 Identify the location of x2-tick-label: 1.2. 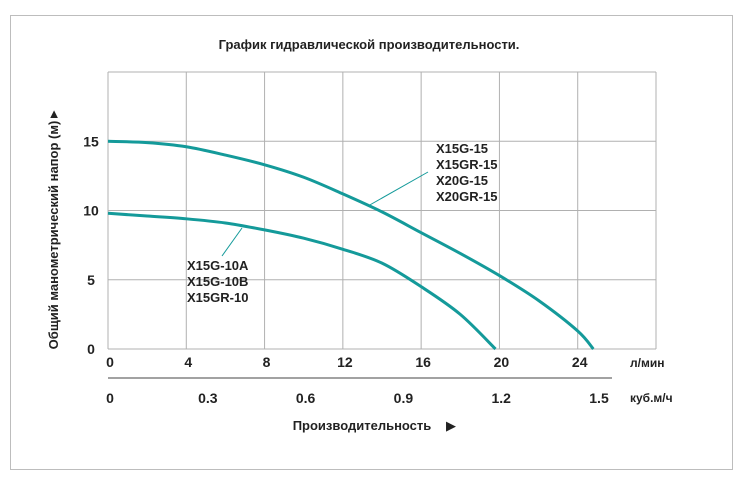
(501, 398).